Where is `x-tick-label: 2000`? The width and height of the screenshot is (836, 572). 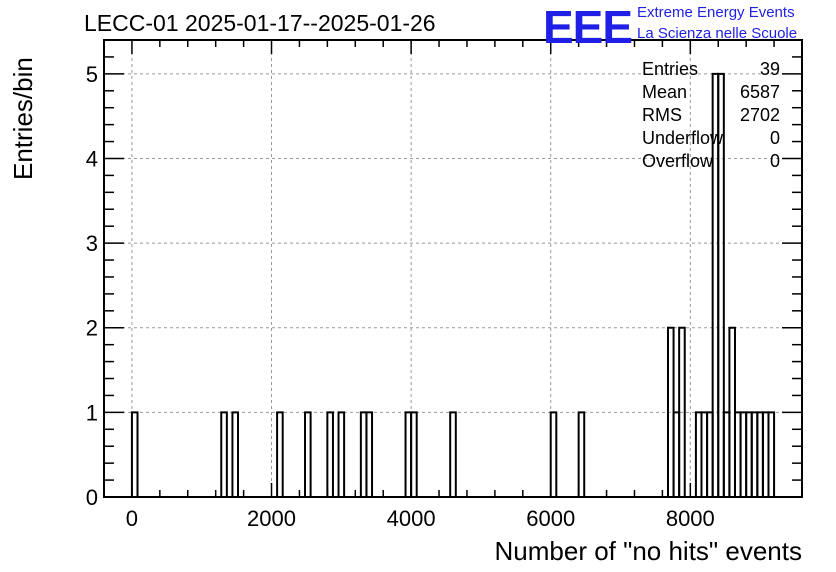
x-tick-label: 2000 is located at coordinates (271, 518).